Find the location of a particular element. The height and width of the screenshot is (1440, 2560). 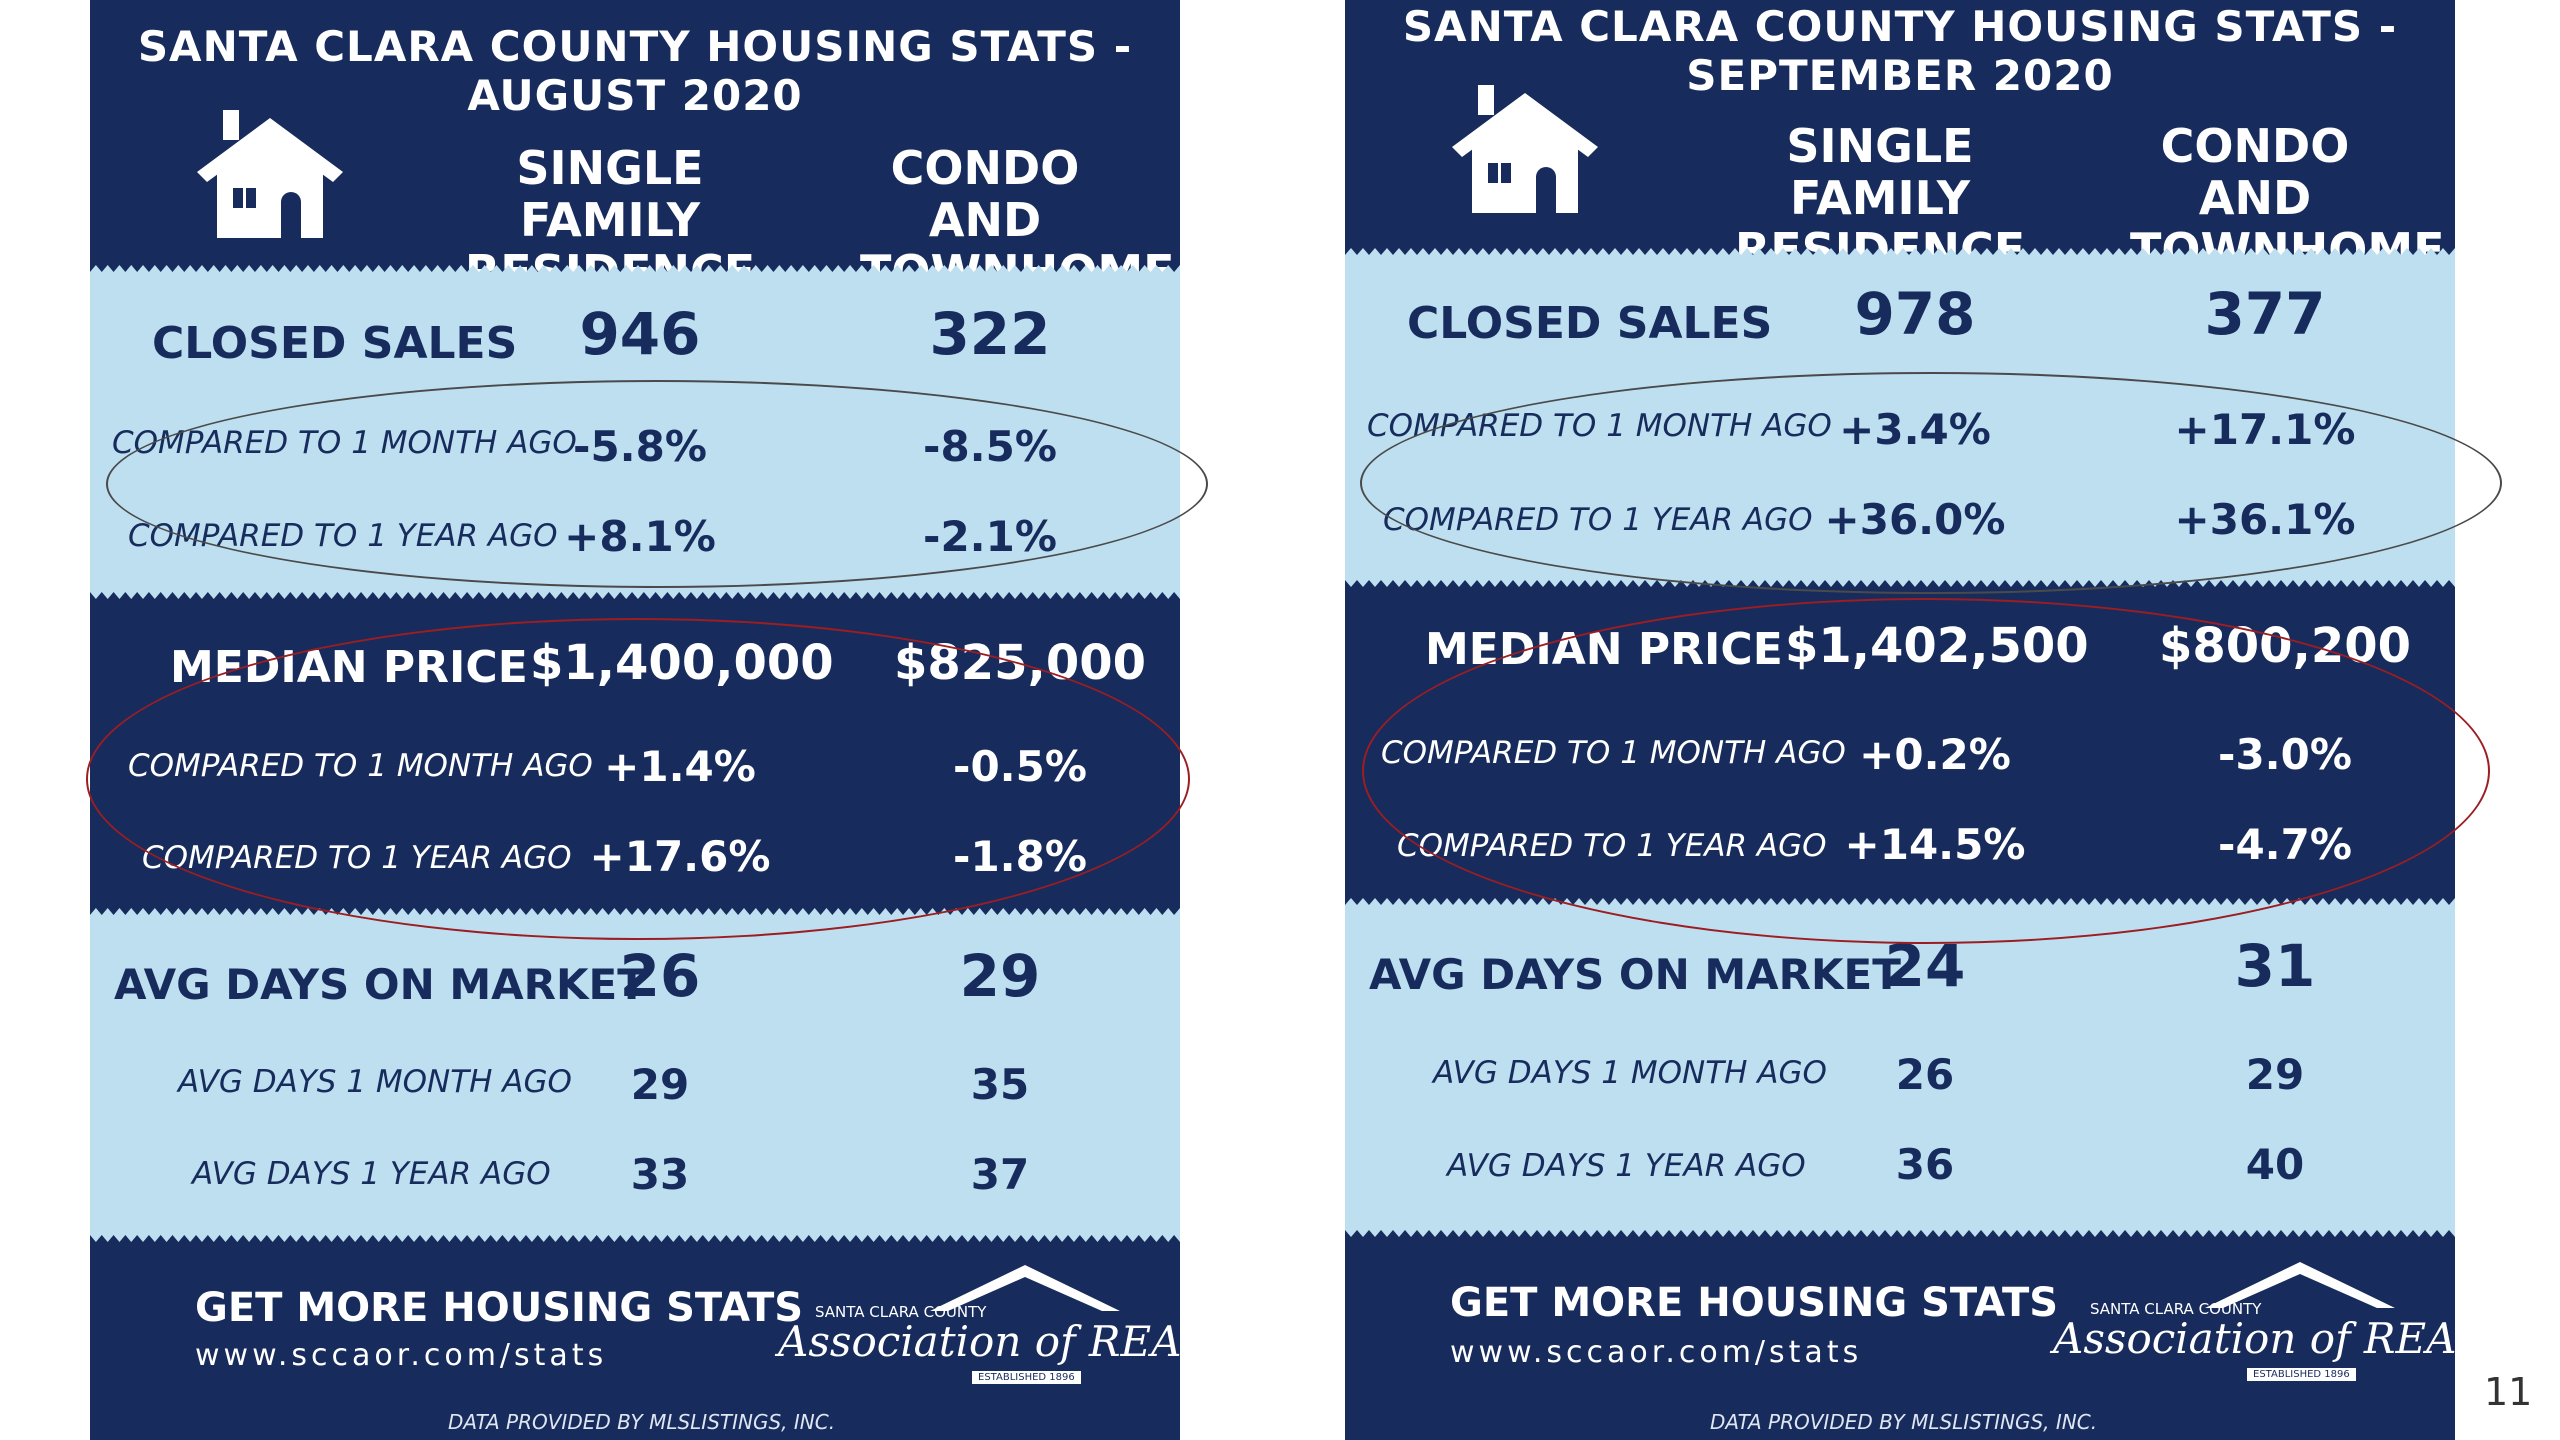

closed-sales-condo: 377 is located at coordinates (2265, 314).